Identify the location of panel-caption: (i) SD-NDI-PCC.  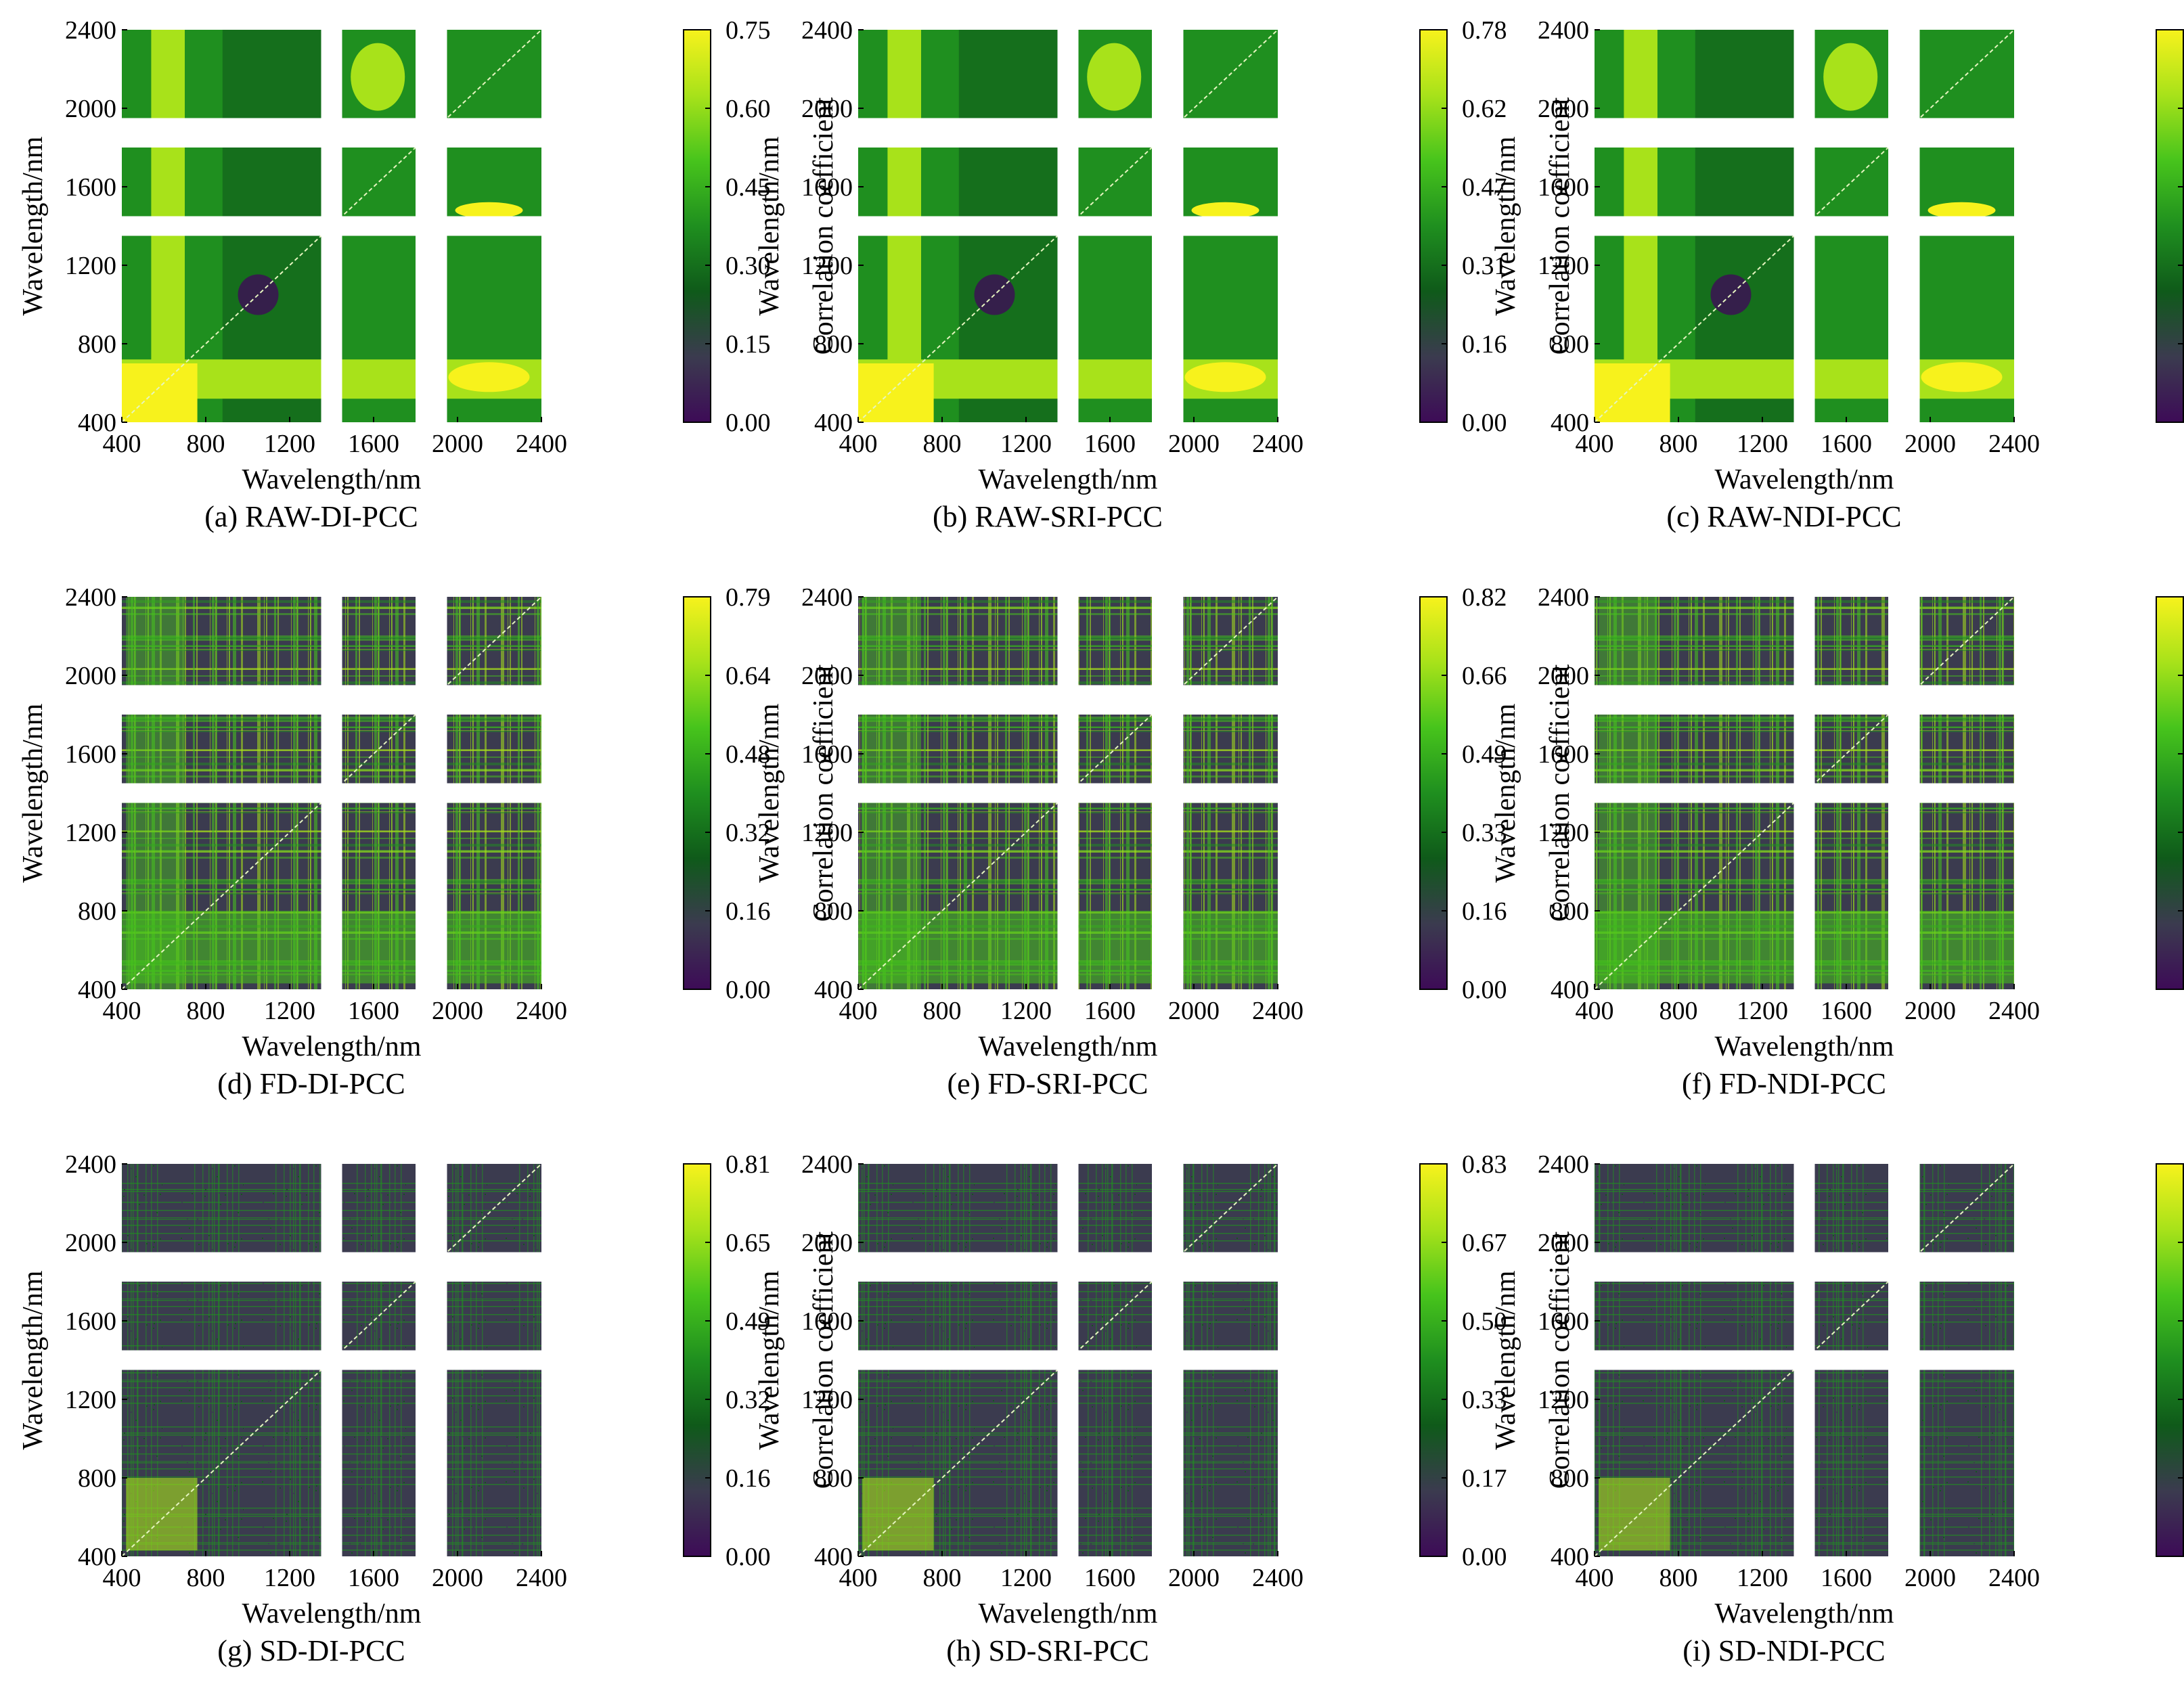
(1783, 1650).